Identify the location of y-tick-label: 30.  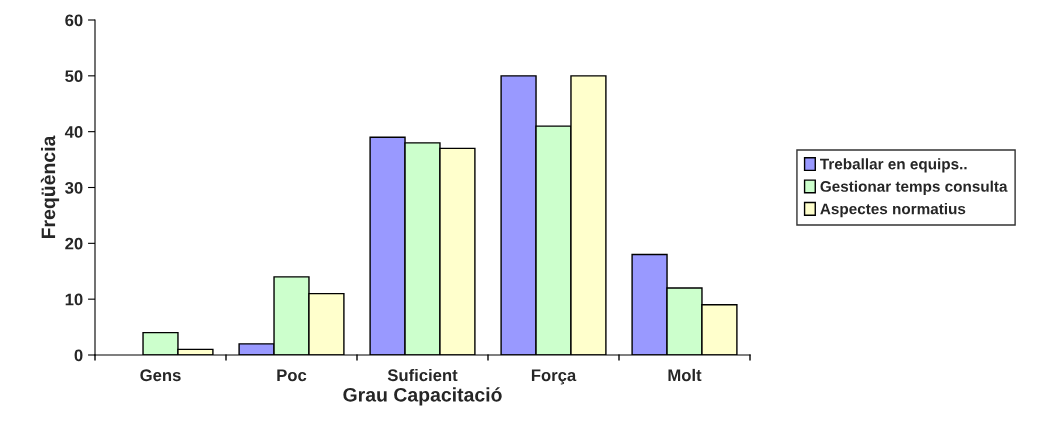
(74, 187).